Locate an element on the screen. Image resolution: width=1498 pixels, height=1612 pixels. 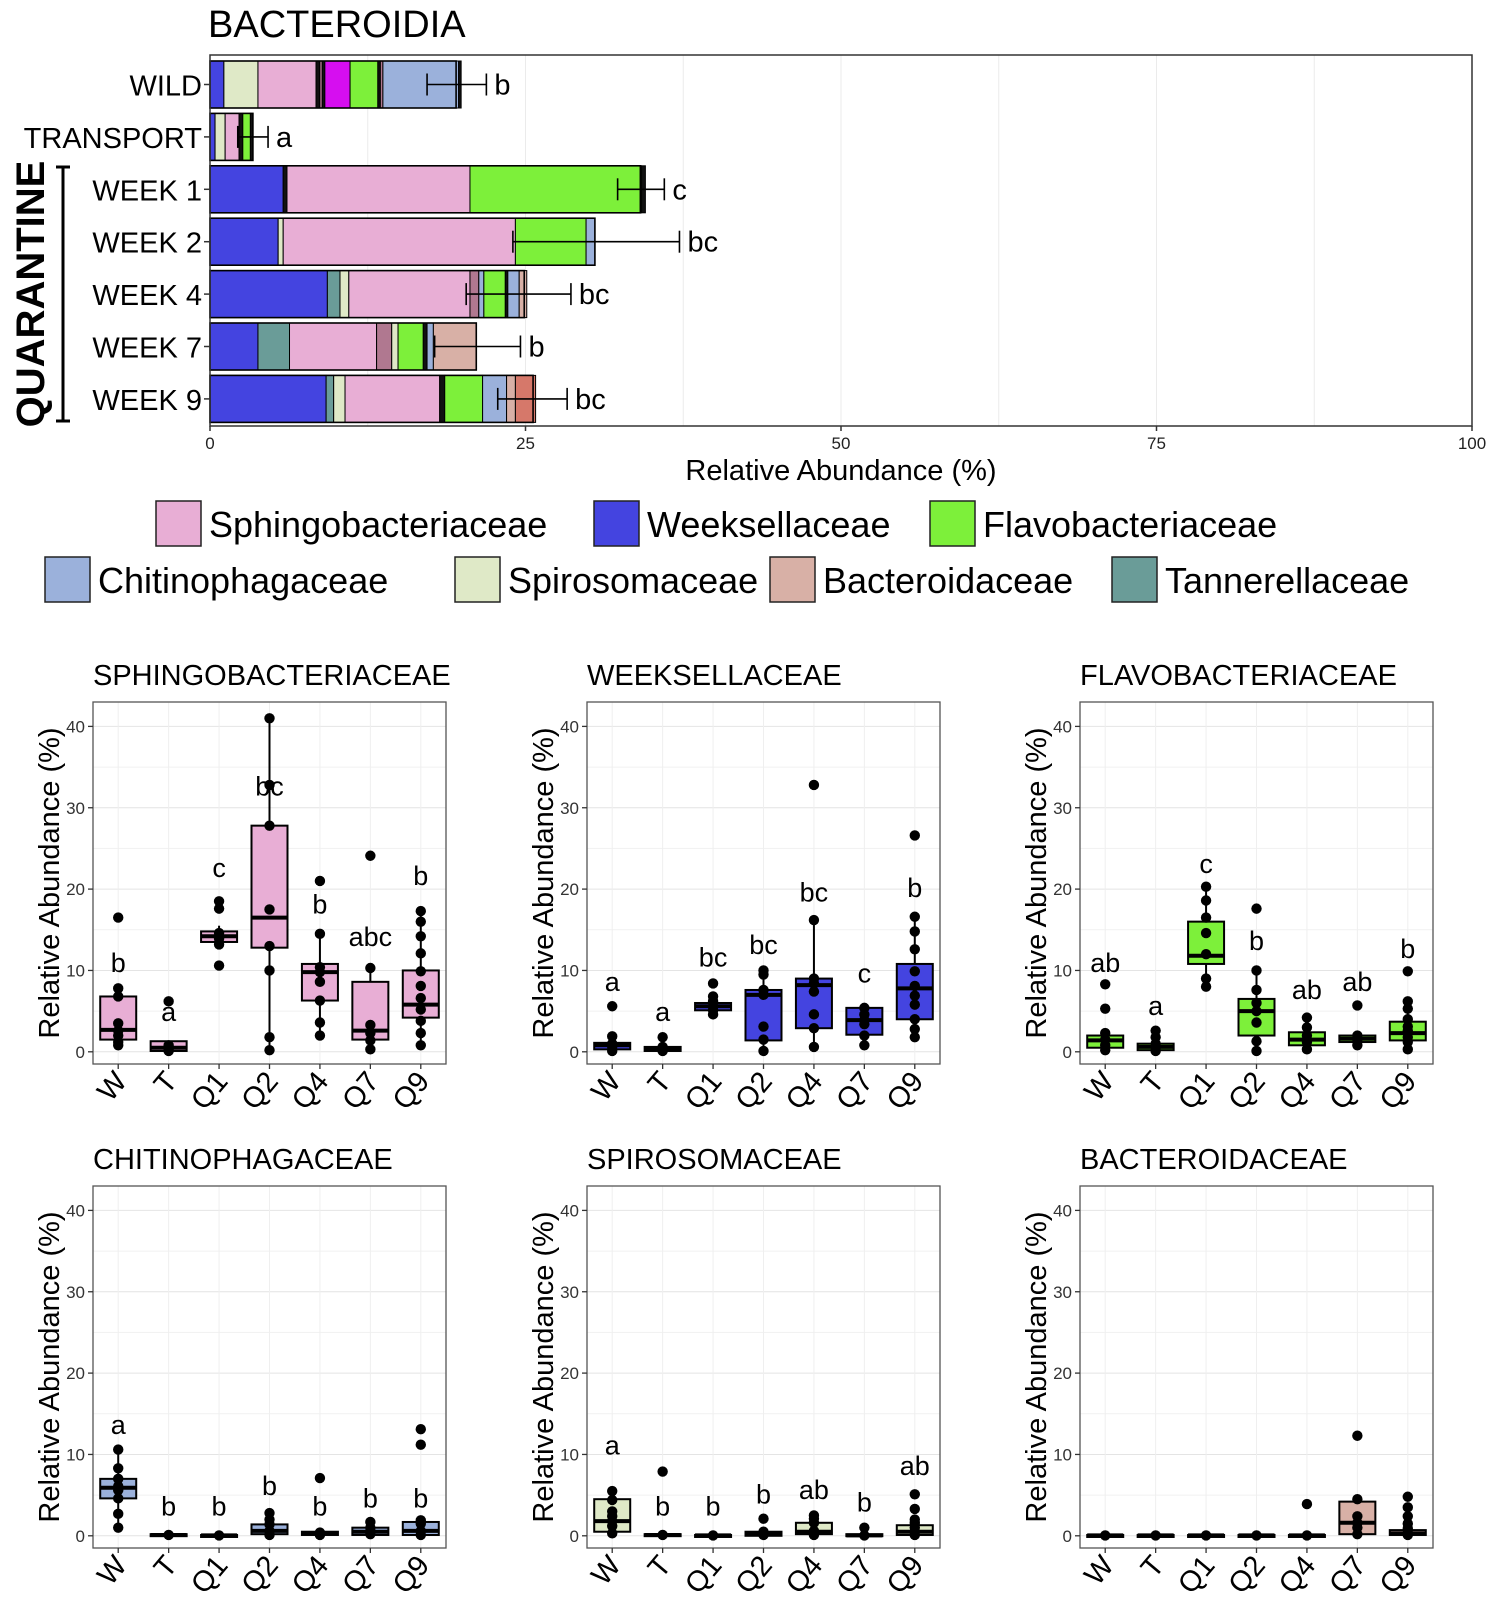
x-tick-labels: 0 25 50 75 100 is located at coordinates (845, 439).